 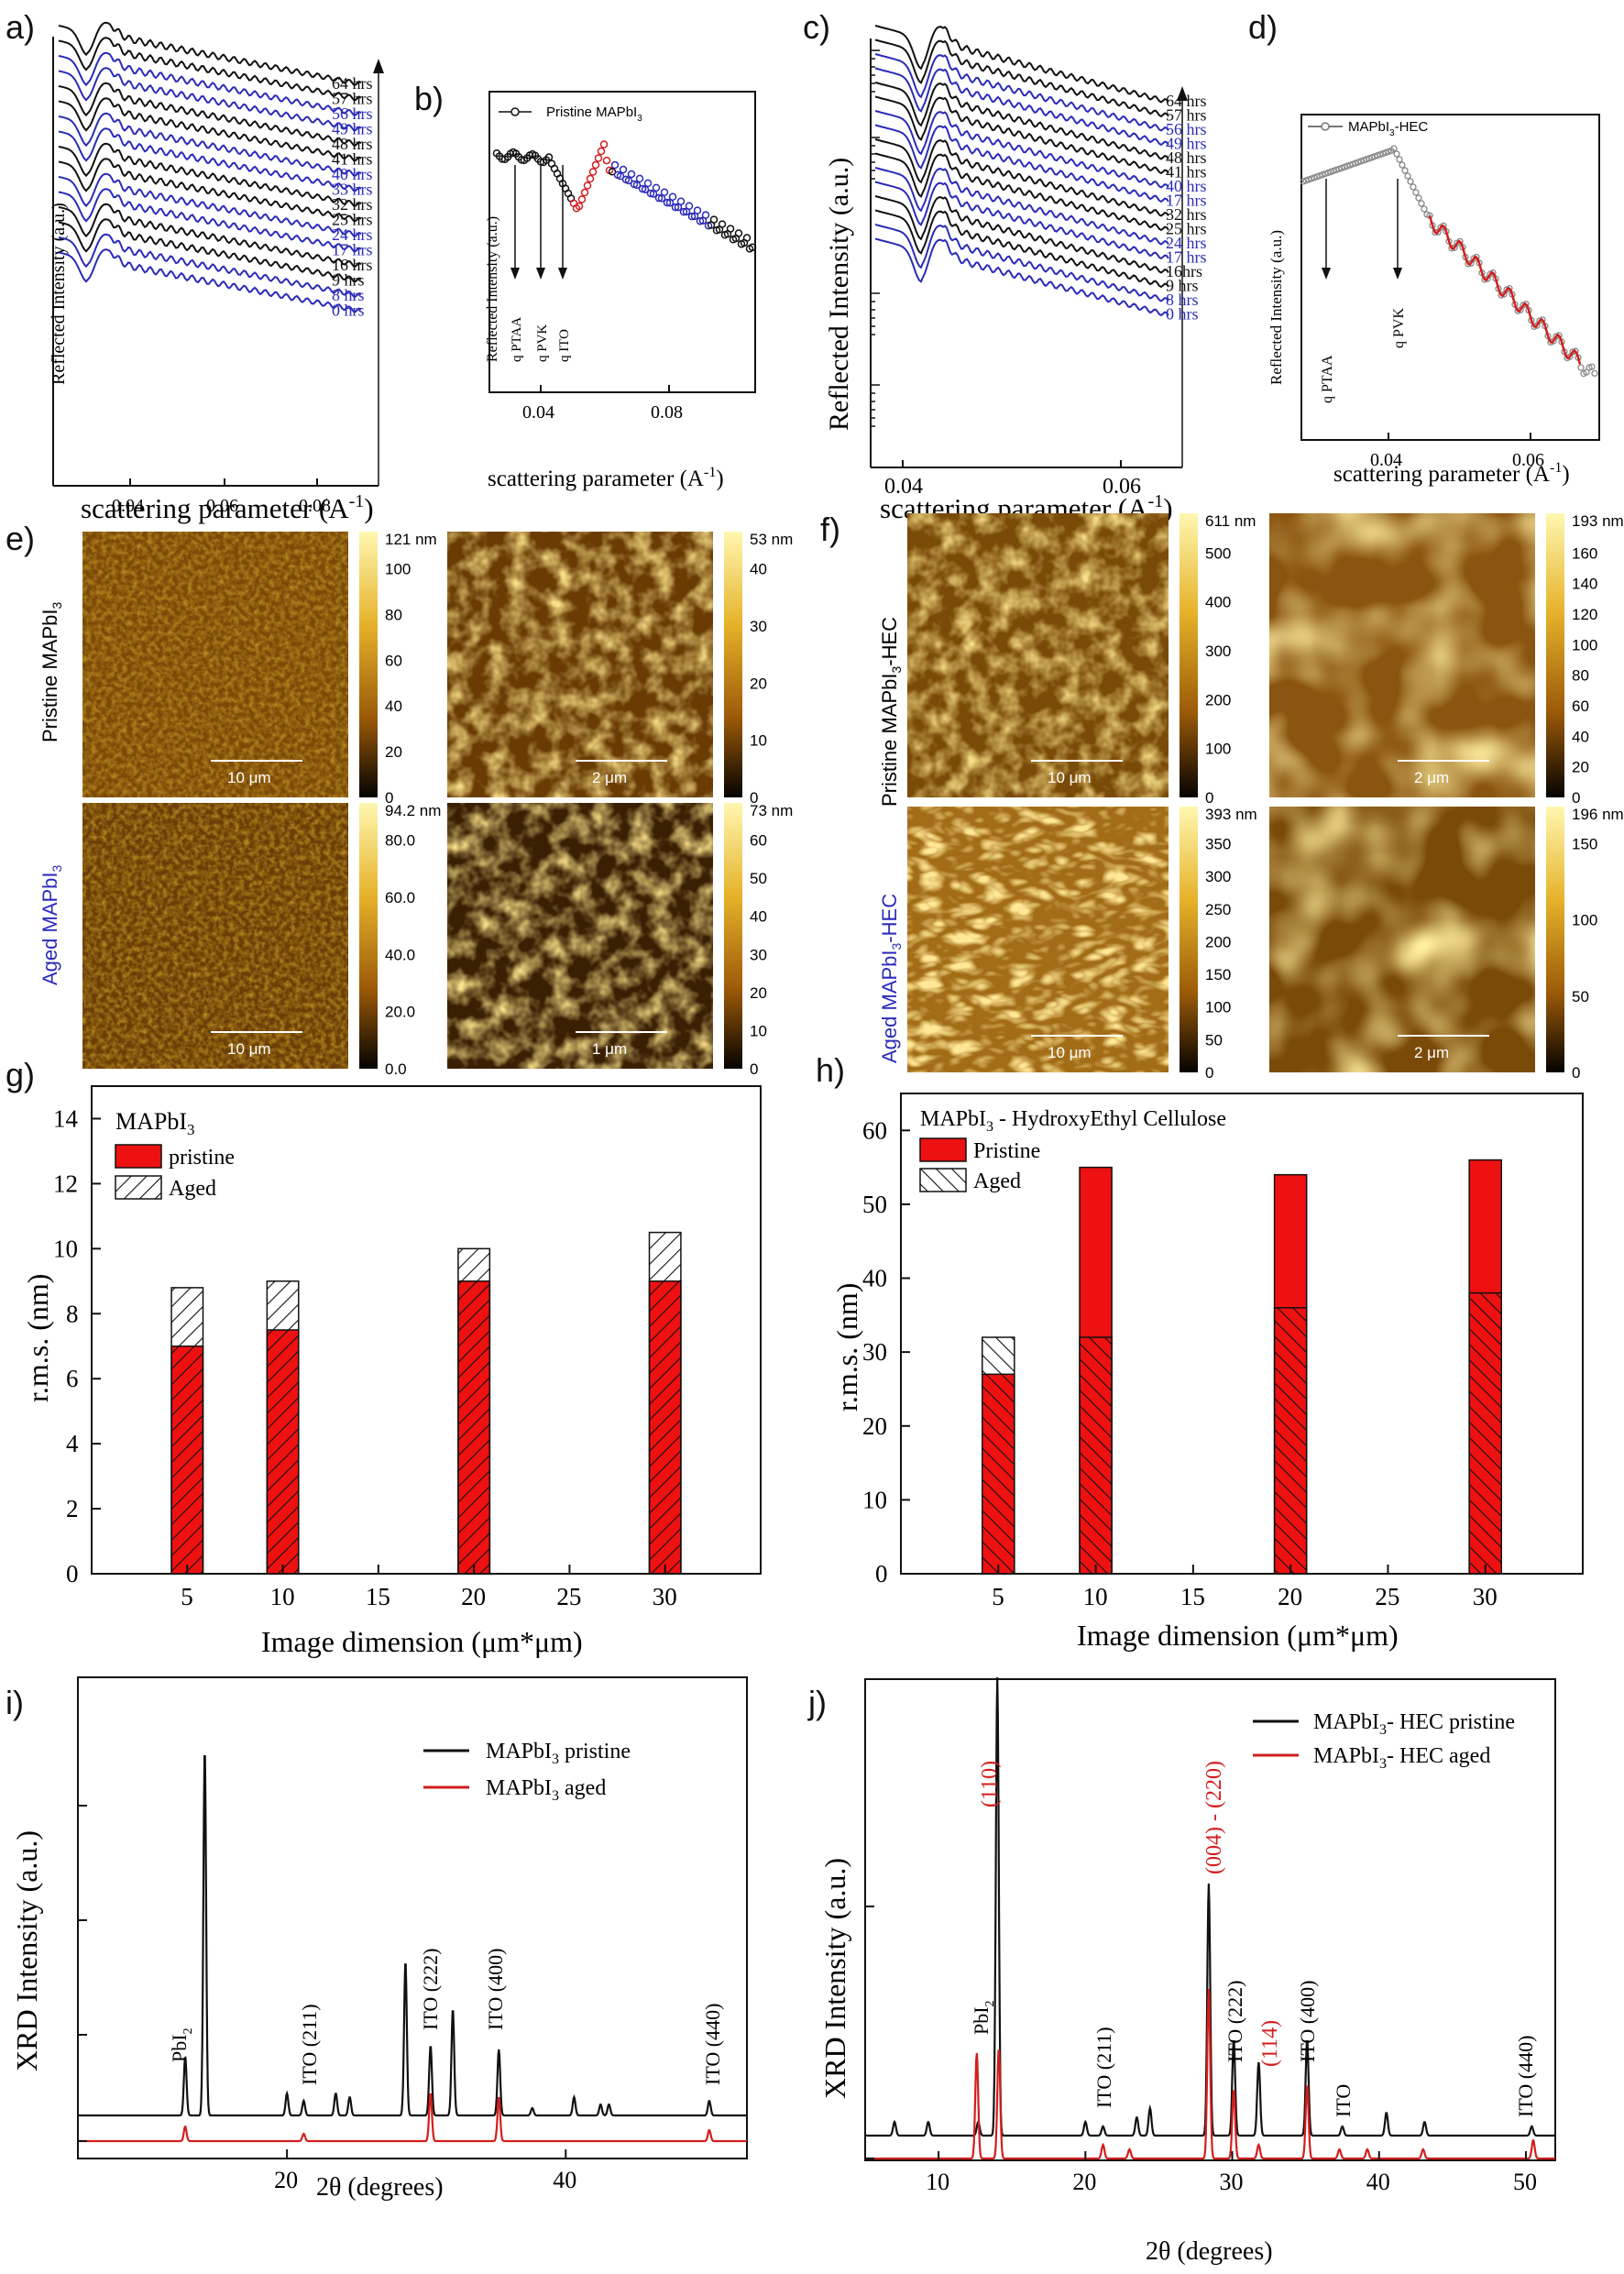 I want to click on panel-b-marker-label: q ITO, so click(x=564, y=345).